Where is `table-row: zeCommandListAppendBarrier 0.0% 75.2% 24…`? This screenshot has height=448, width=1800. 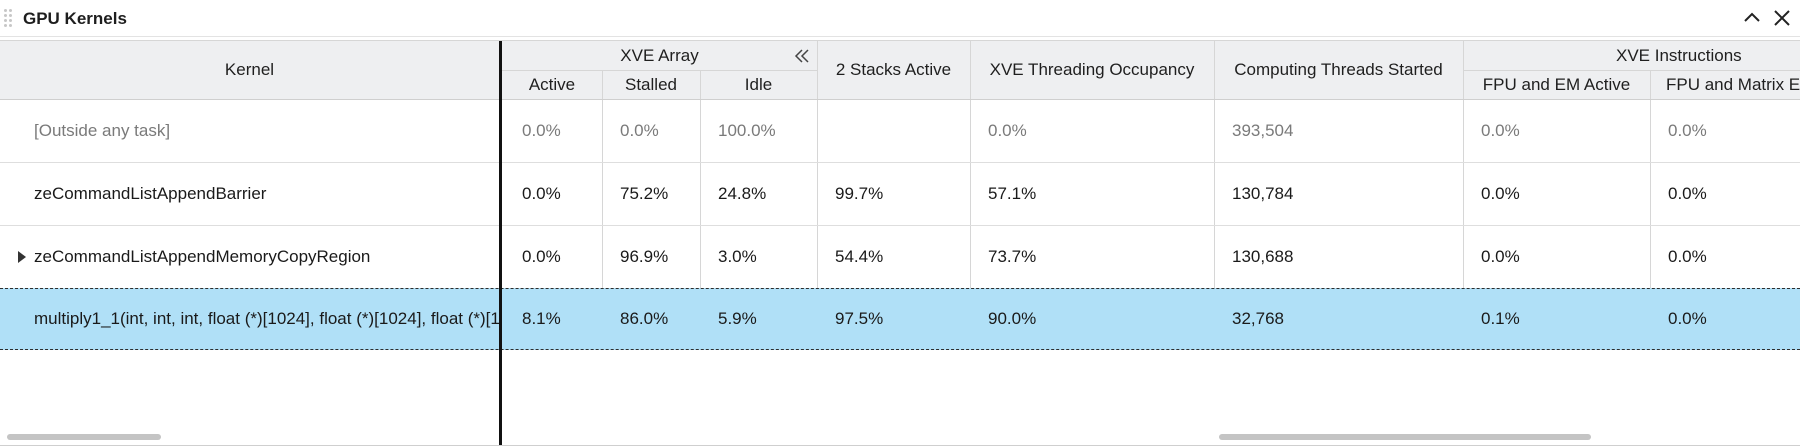
table-row: zeCommandListAppendBarrier 0.0% 75.2% 24… is located at coordinates (900, 194).